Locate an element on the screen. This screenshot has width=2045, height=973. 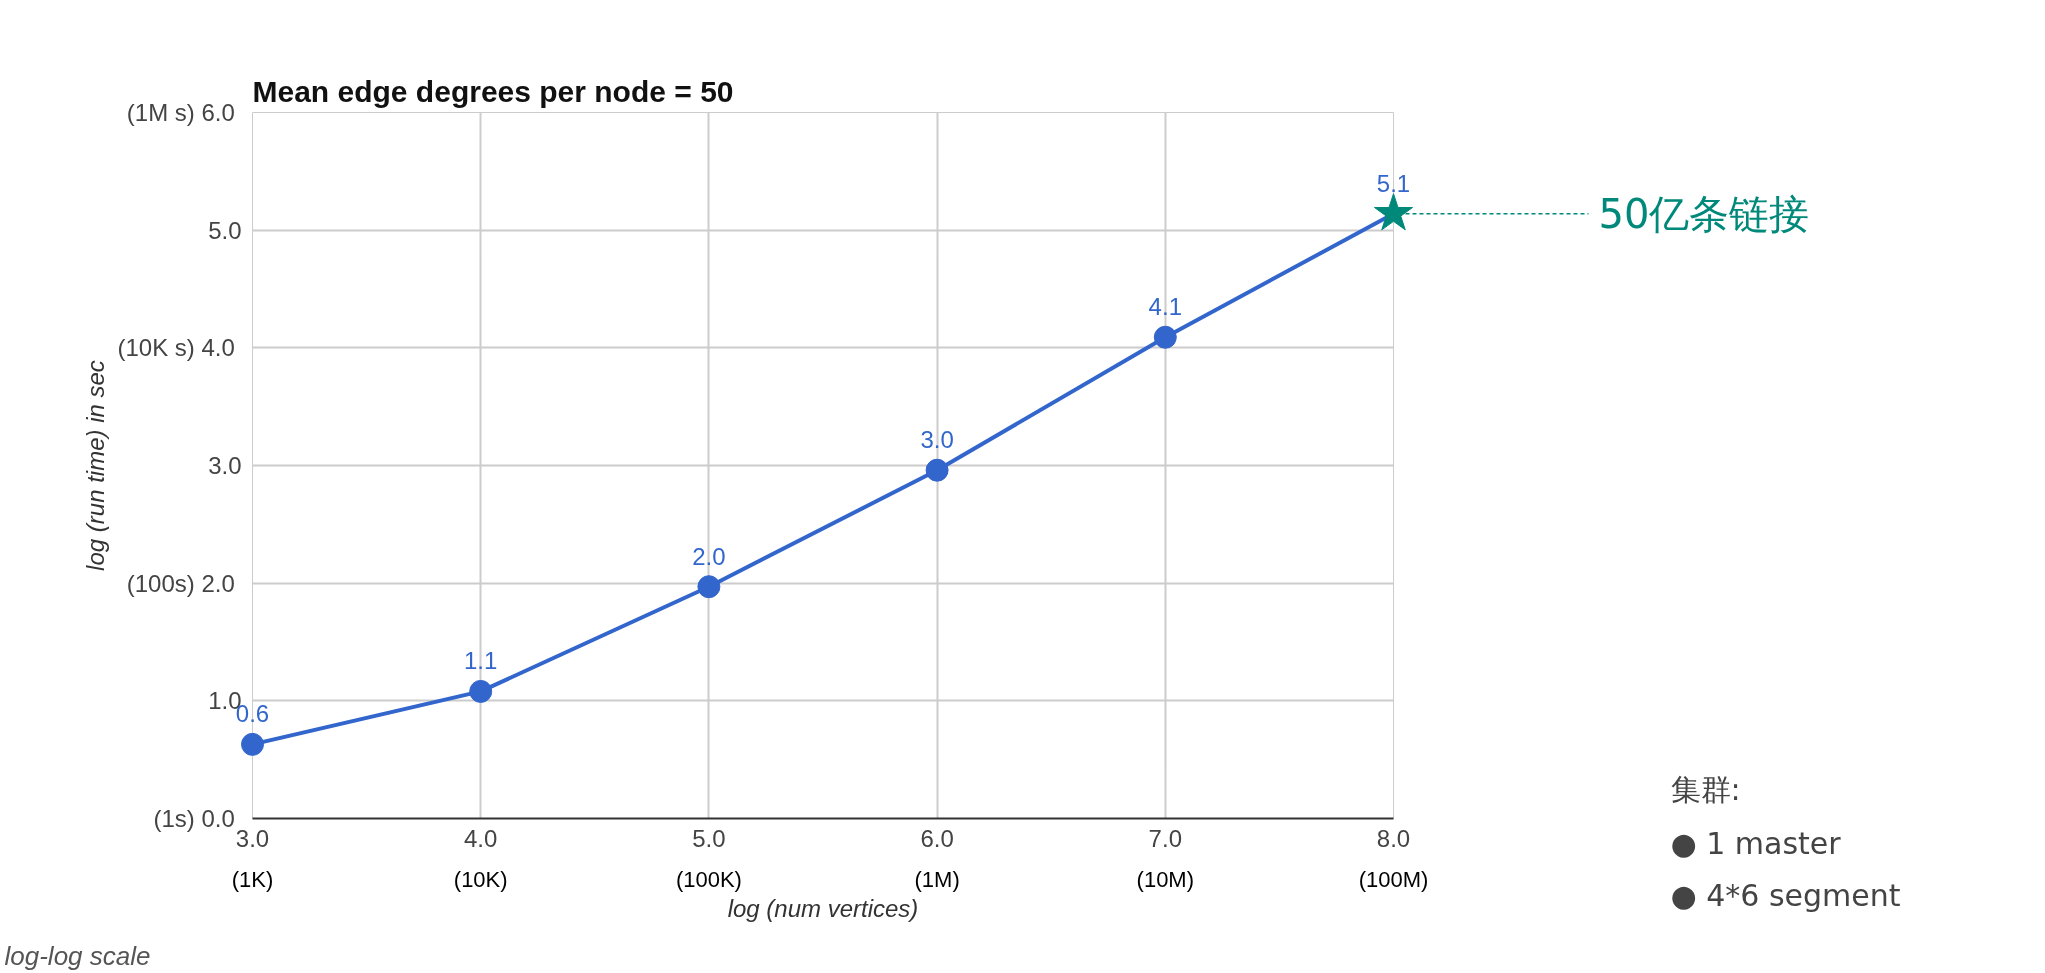
y-tick-label: (100s) 2.0 is located at coordinates (180, 583).